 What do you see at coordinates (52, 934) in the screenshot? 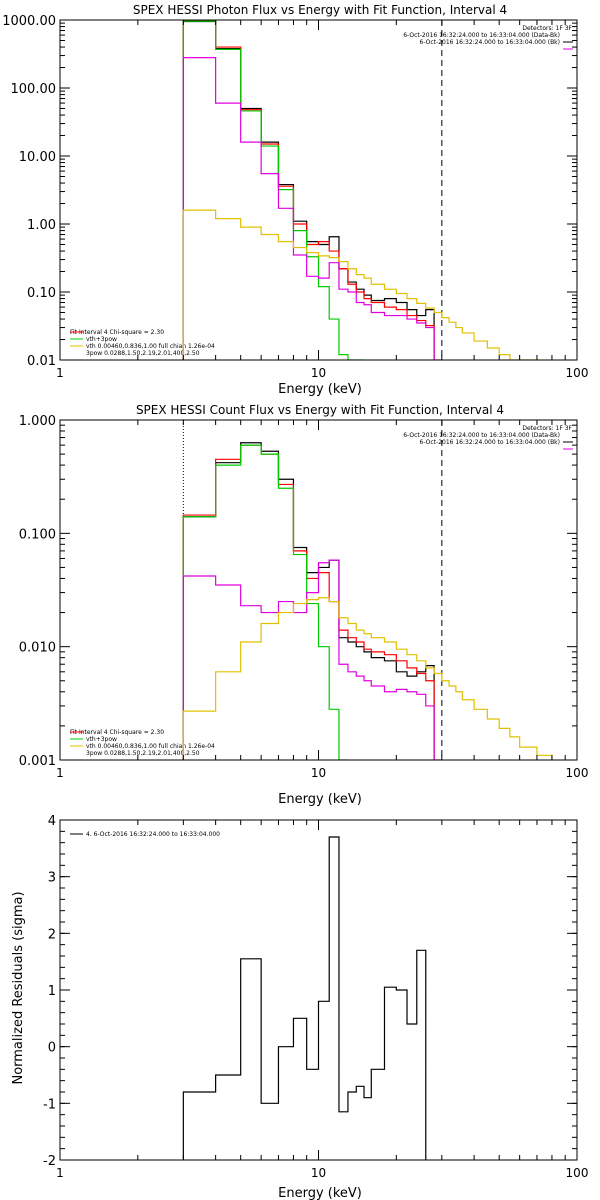
I see `residuals-ytick-label-4: 2` at bounding box center [52, 934].